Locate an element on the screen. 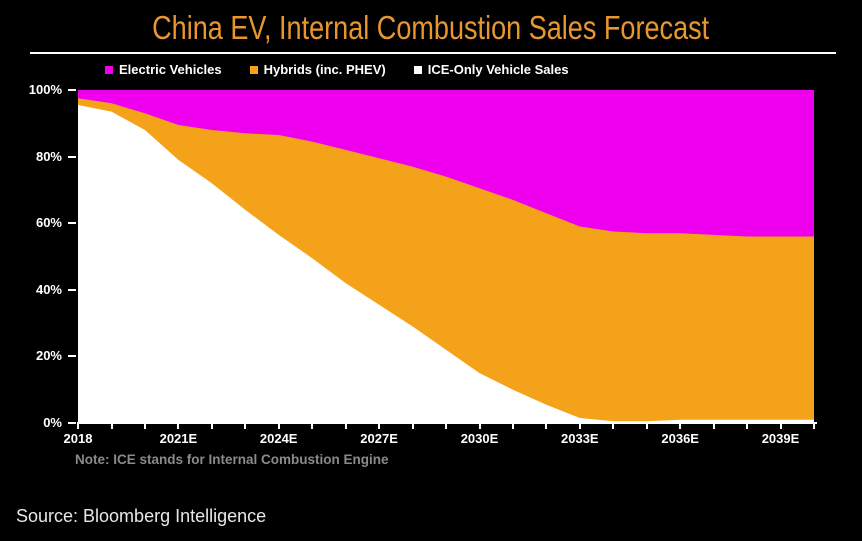 This screenshot has height=541, width=862. legend-label: Electric Vehicles is located at coordinates (170, 69).